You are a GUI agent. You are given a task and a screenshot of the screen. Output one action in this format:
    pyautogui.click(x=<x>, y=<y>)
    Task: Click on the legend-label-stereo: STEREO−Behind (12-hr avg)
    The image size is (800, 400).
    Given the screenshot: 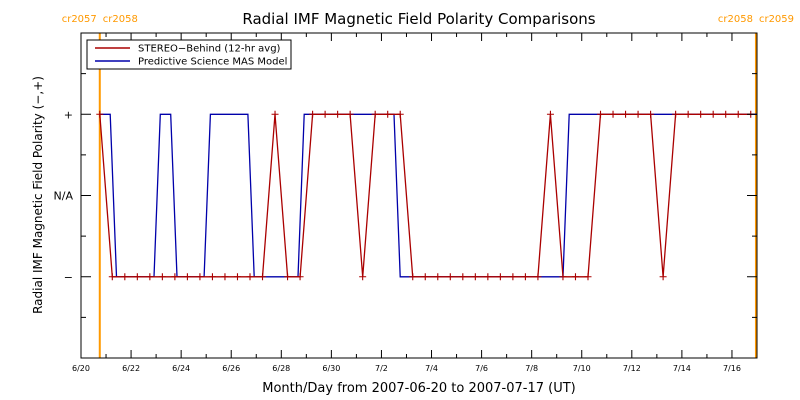 What is the action you would take?
    pyautogui.click(x=209, y=49)
    